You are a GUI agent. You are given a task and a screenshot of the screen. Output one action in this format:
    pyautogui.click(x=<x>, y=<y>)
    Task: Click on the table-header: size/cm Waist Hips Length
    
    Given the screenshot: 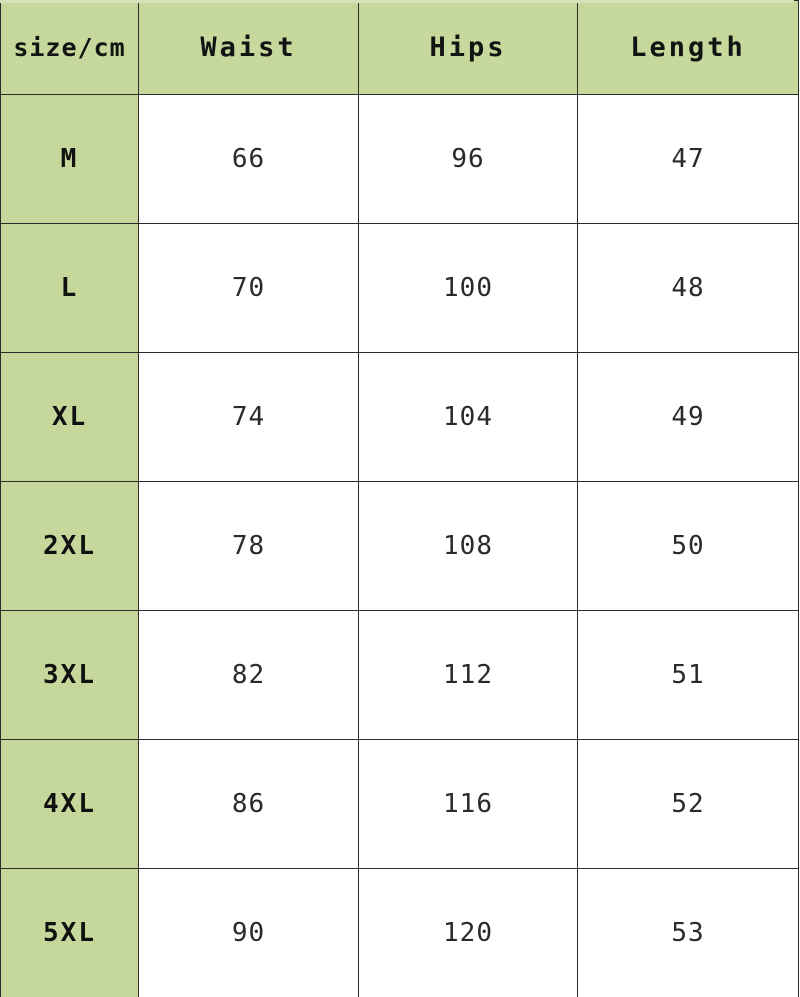 What is the action you would take?
    pyautogui.click(x=399, y=47)
    